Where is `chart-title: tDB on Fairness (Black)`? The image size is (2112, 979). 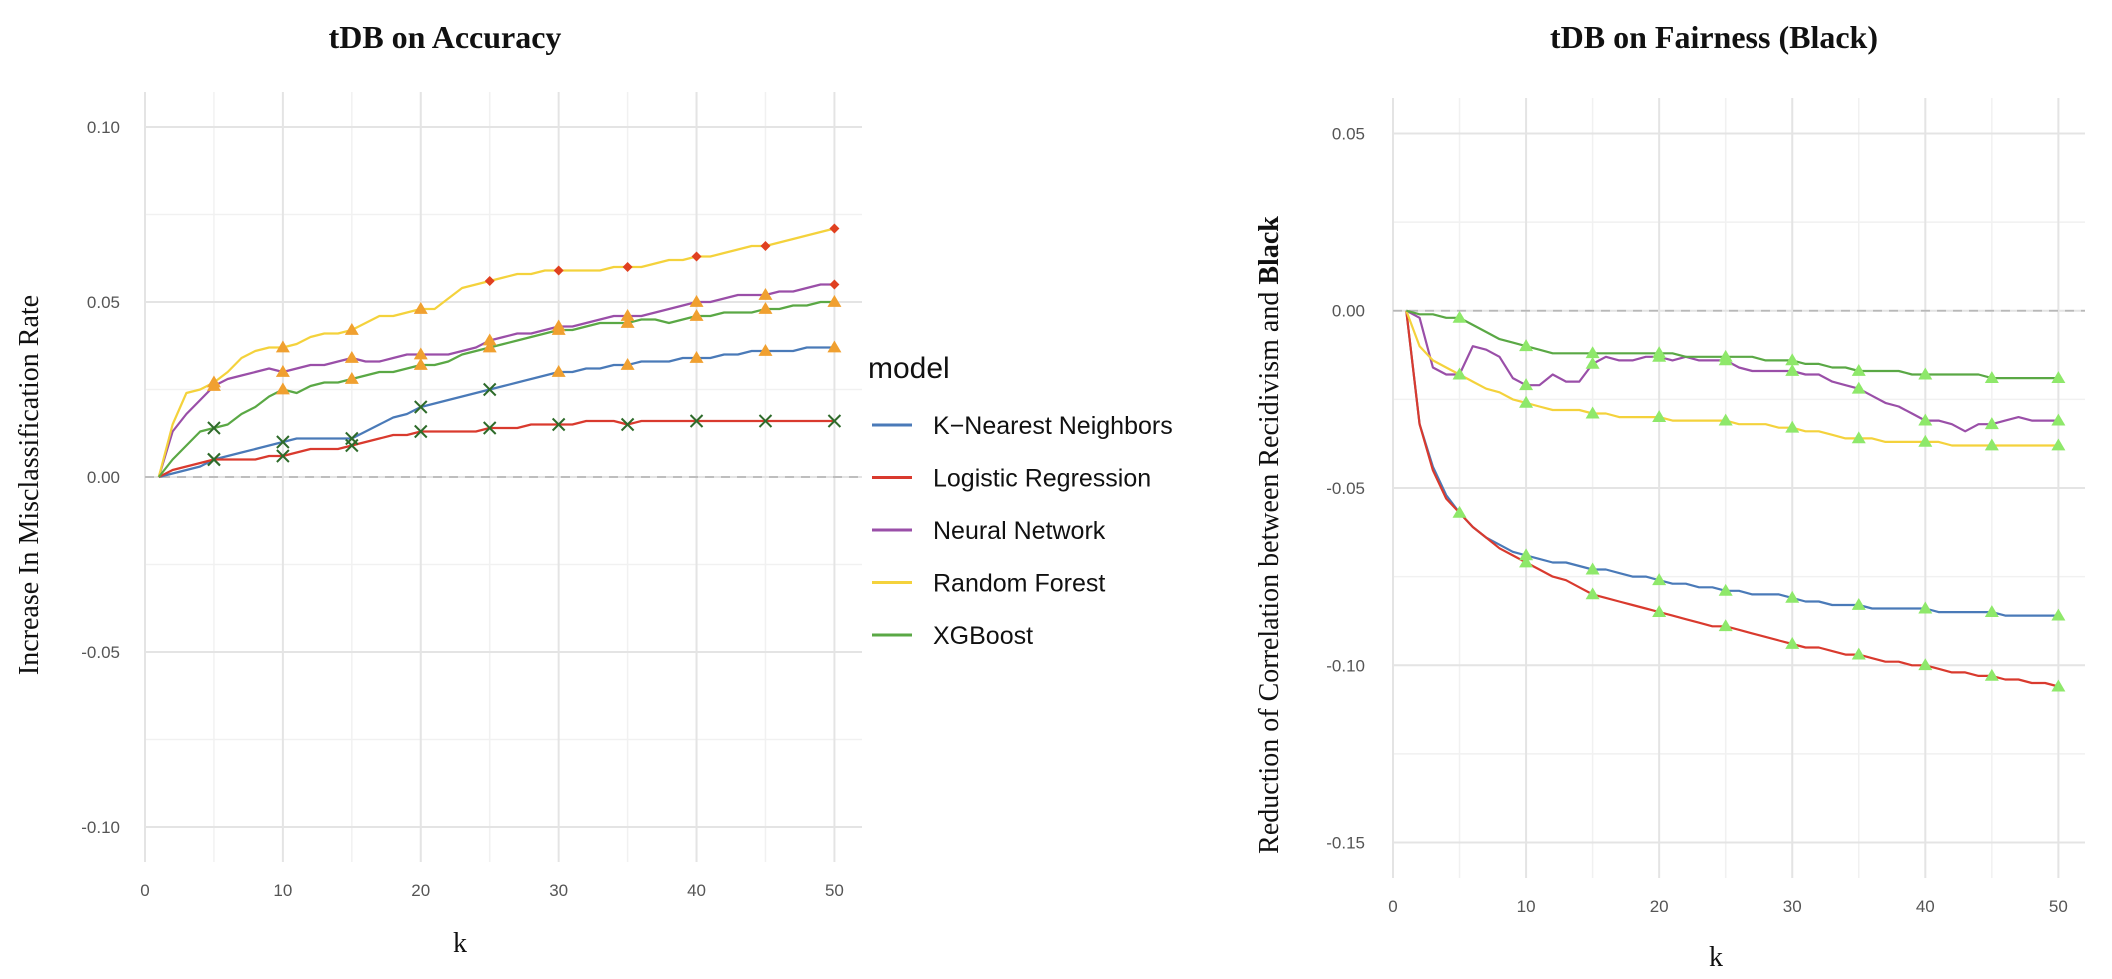 chart-title: tDB on Fairness (Black) is located at coordinates (1714, 37).